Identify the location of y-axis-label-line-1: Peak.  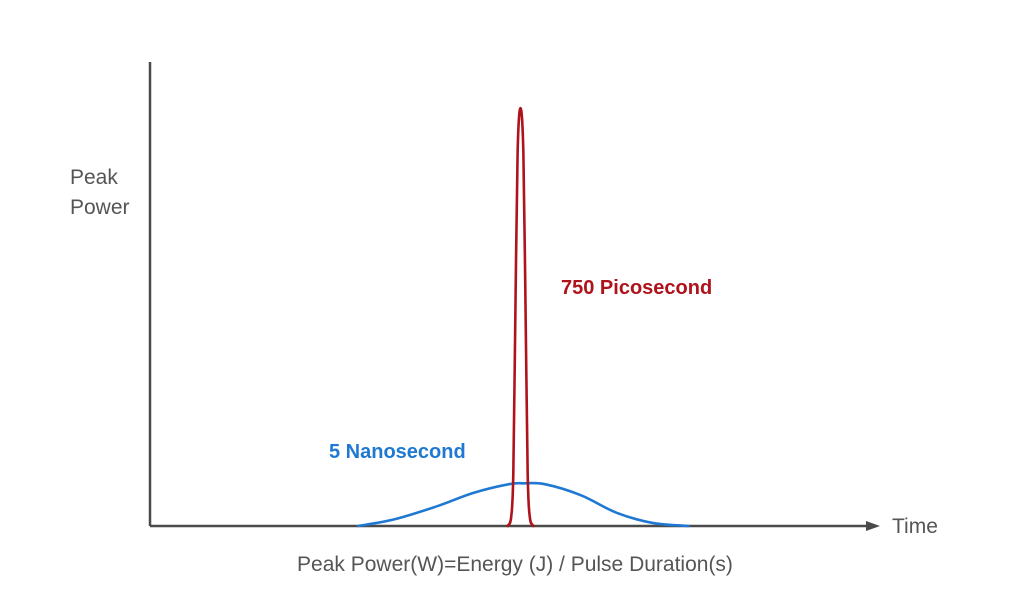
(94, 177).